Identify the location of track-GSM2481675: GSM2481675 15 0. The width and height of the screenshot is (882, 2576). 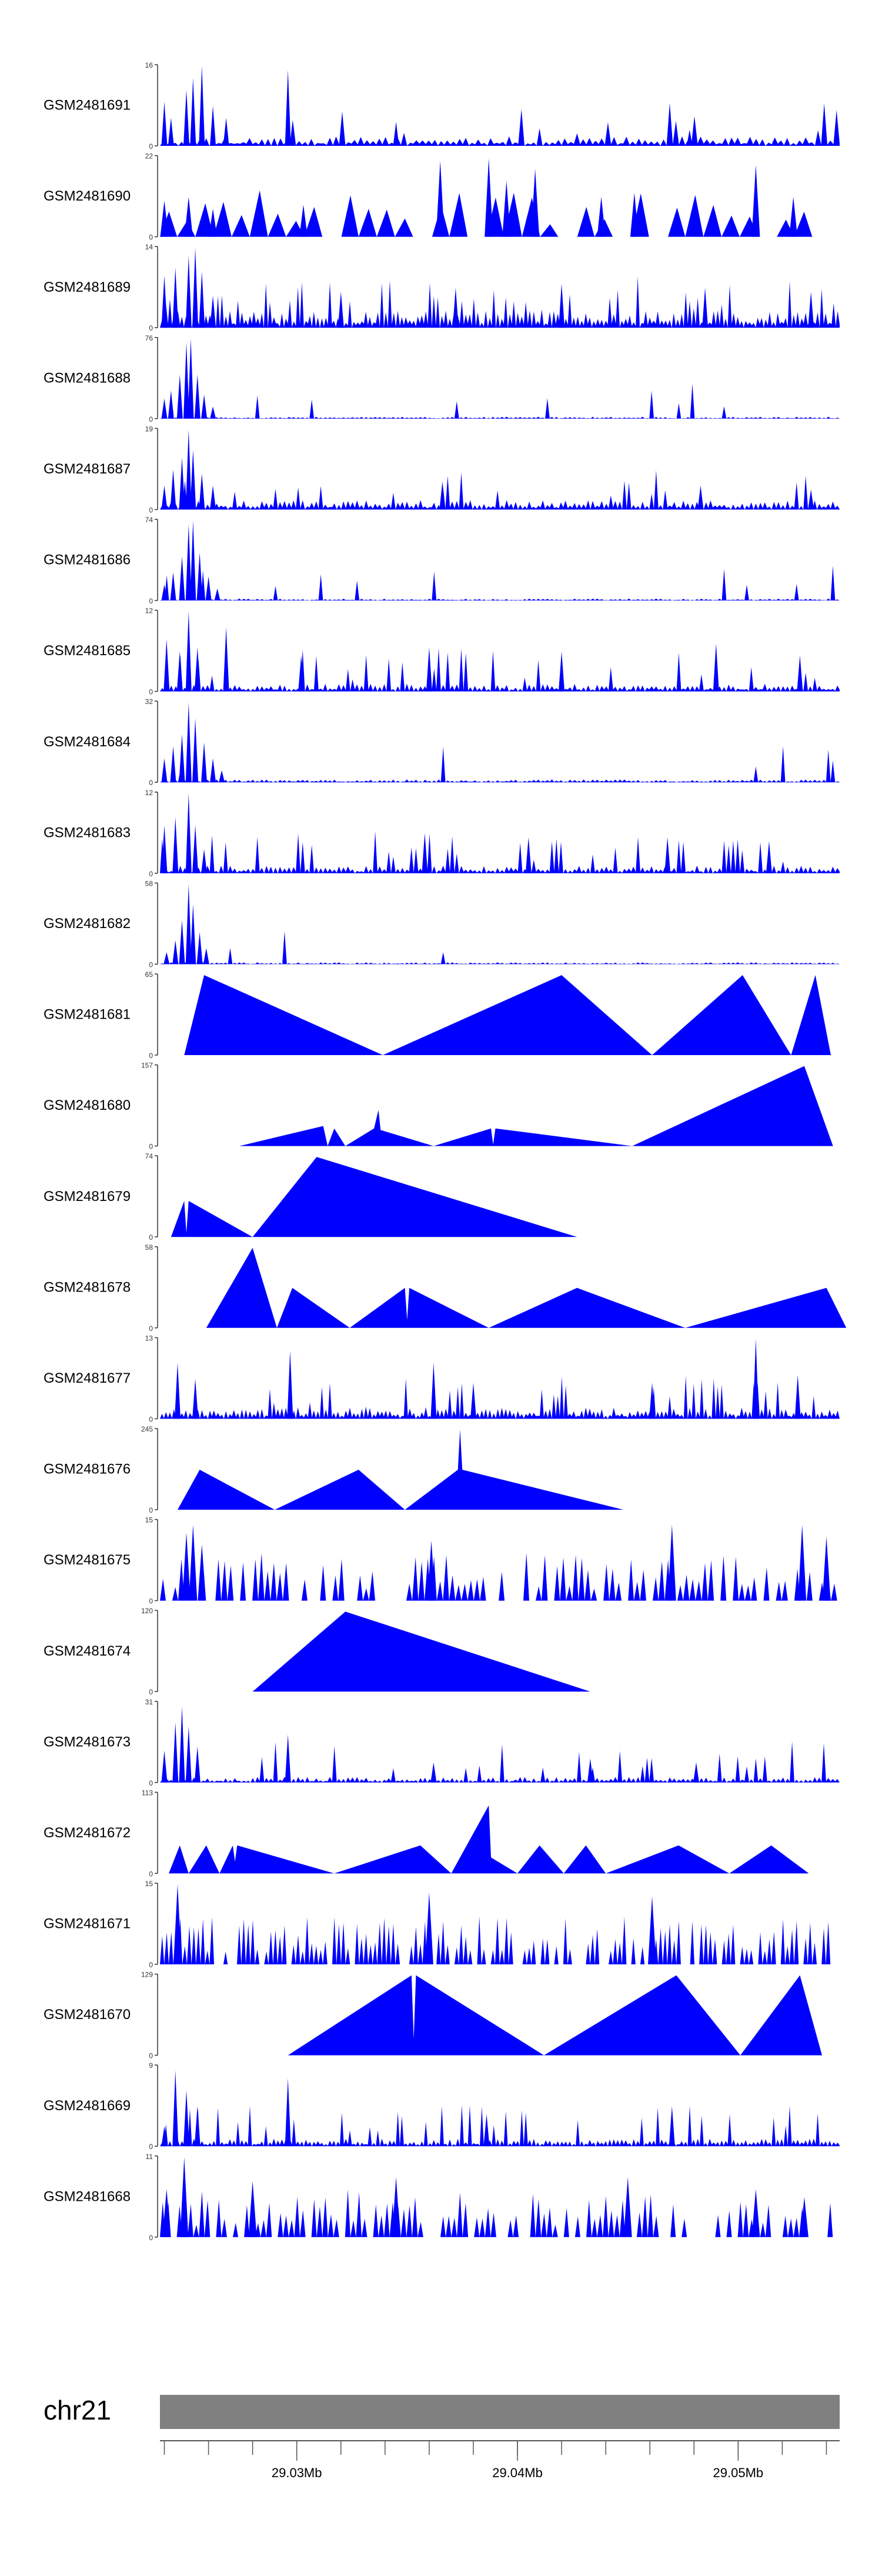
(441, 1561).